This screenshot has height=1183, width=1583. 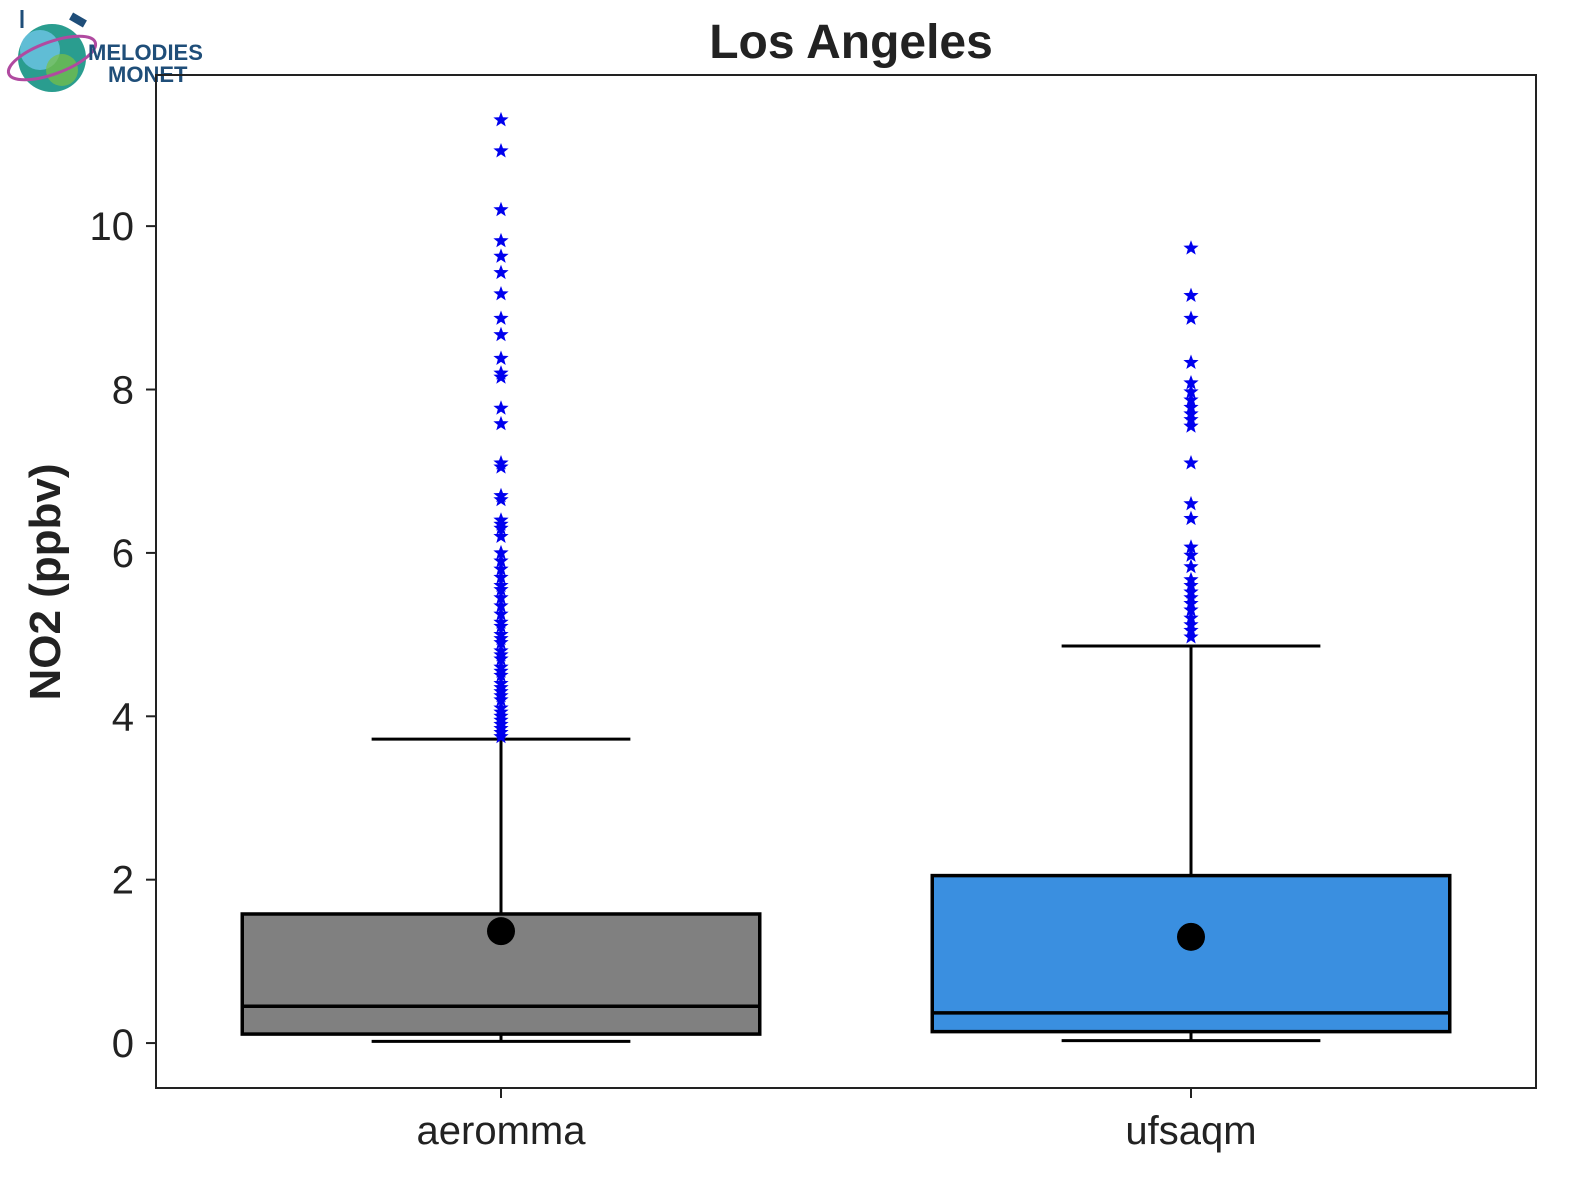 What do you see at coordinates (45, 581) in the screenshot?
I see `y-axis-label: NO2 (ppbv)` at bounding box center [45, 581].